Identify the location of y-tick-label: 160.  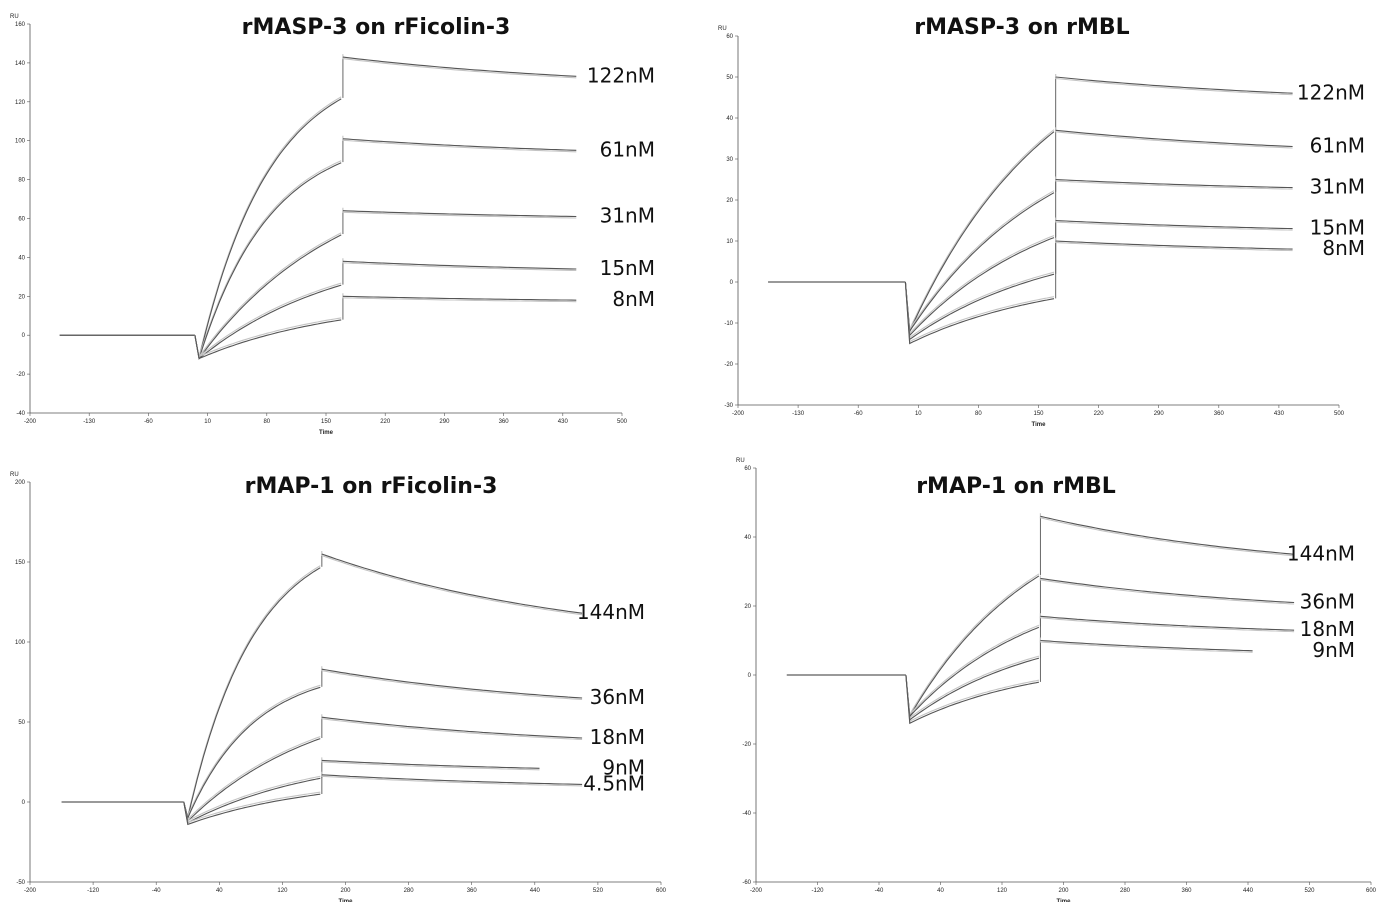
(20, 25).